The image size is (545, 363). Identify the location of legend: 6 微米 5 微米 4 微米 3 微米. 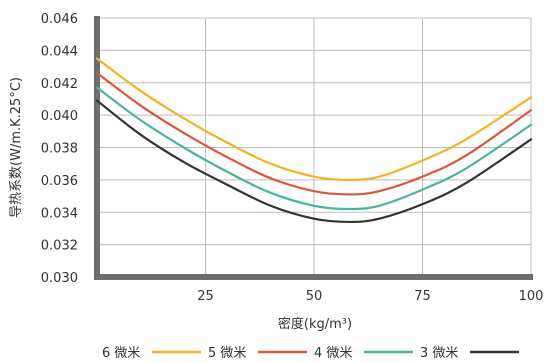
(310, 353).